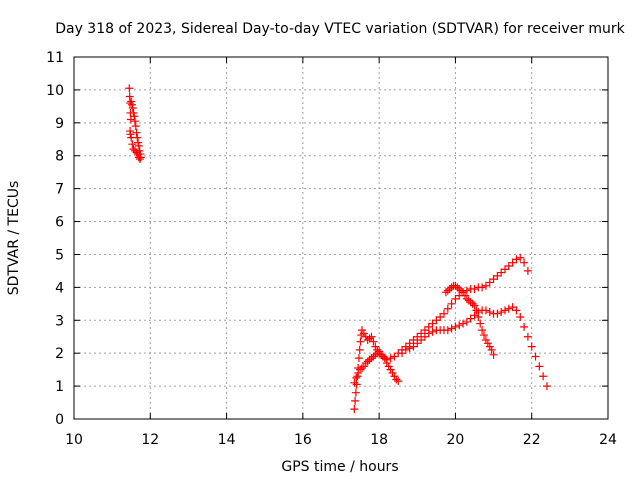 This screenshot has height=480, width=640. Describe the element at coordinates (227, 440) in the screenshot. I see `x-tick-label: 14` at that location.